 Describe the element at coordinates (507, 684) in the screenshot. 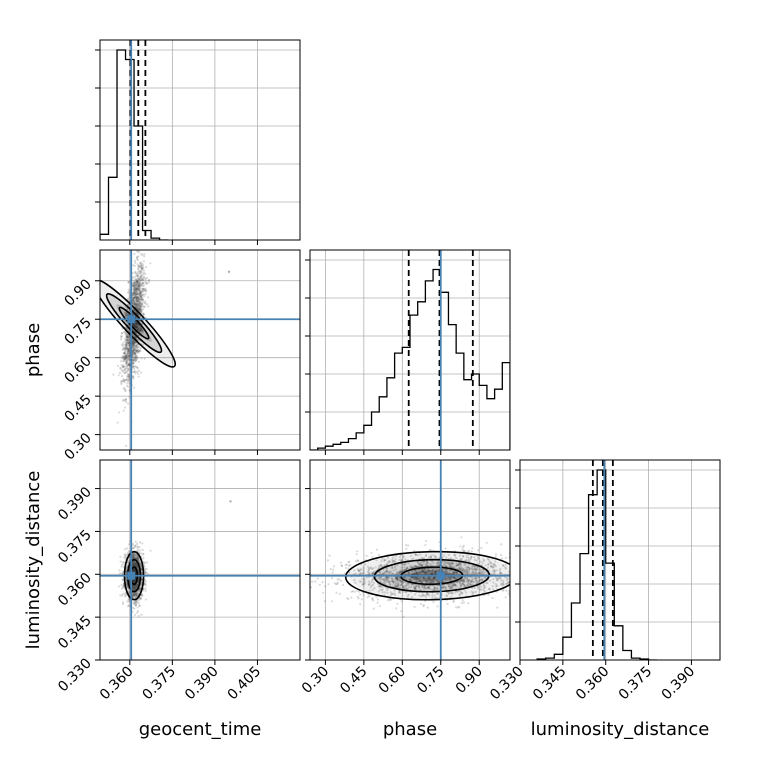

I see `tick-label-x: 0.330` at that location.